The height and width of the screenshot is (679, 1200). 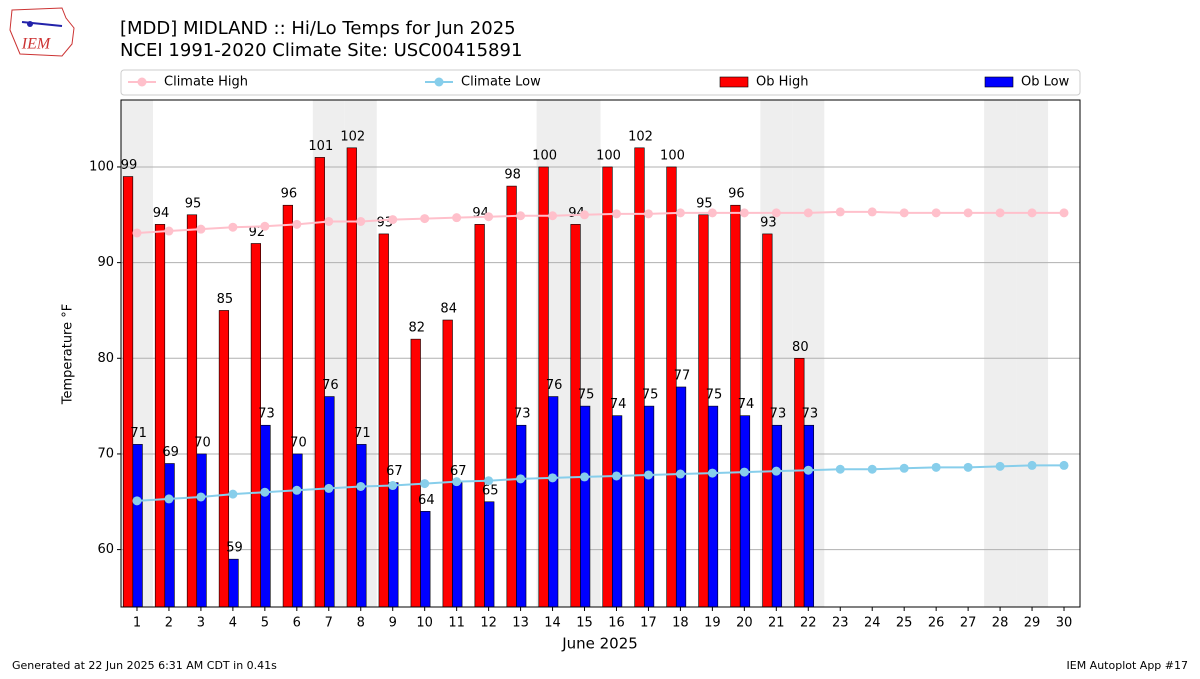 I want to click on y-tick-label: 70, so click(x=105, y=453).